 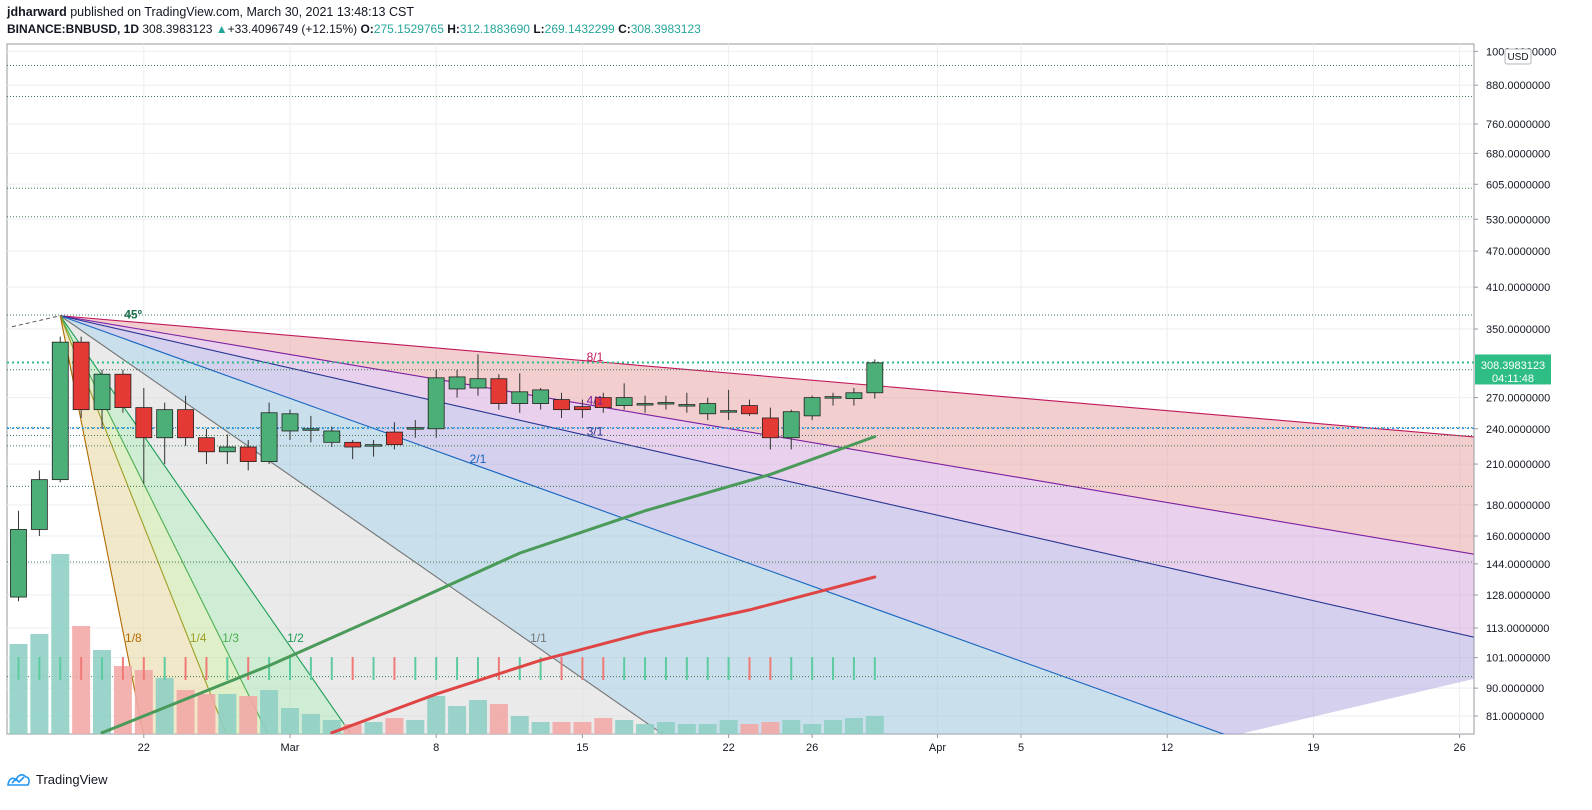 I want to click on y-tick-label: 880.0000000, so click(x=1518, y=86).